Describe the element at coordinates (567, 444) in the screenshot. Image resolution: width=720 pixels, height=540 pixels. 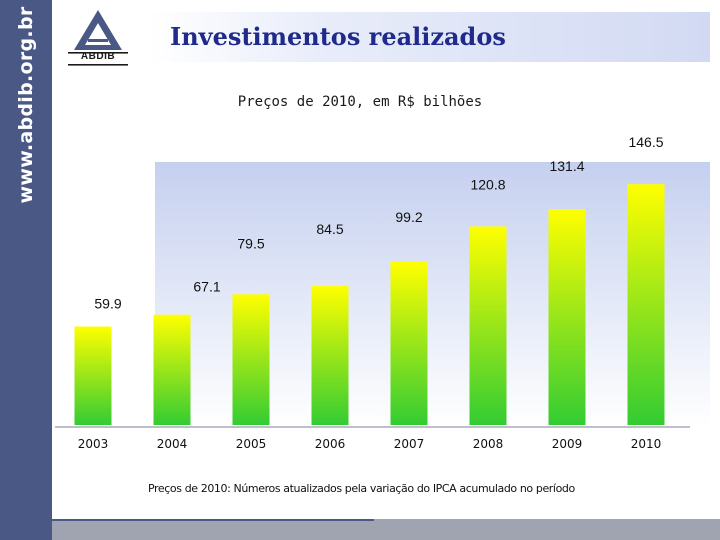
I see `x-tick-label-2009: 2009` at that location.